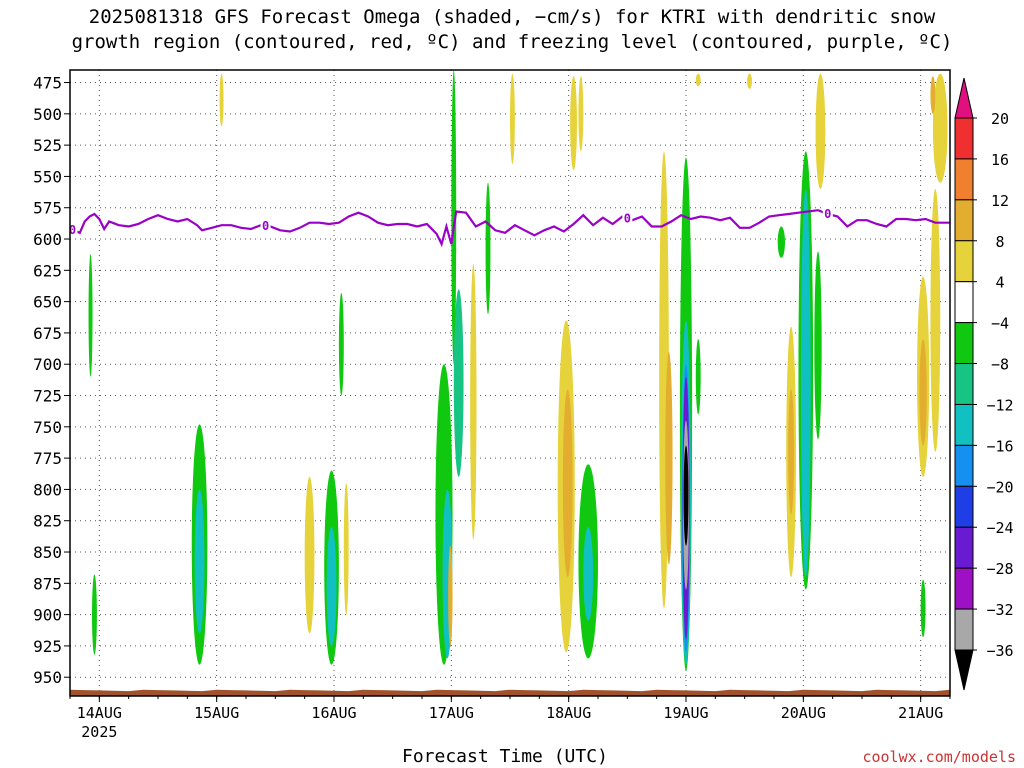 This screenshot has height=768, width=1024. Describe the element at coordinates (47, 208) in the screenshot. I see `y-tick-label: 575` at that location.